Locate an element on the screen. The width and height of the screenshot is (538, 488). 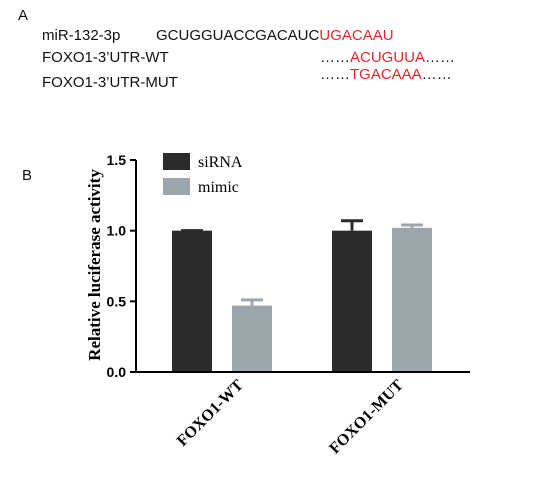
y-tick-label: 1.5 is located at coordinates (117, 160).